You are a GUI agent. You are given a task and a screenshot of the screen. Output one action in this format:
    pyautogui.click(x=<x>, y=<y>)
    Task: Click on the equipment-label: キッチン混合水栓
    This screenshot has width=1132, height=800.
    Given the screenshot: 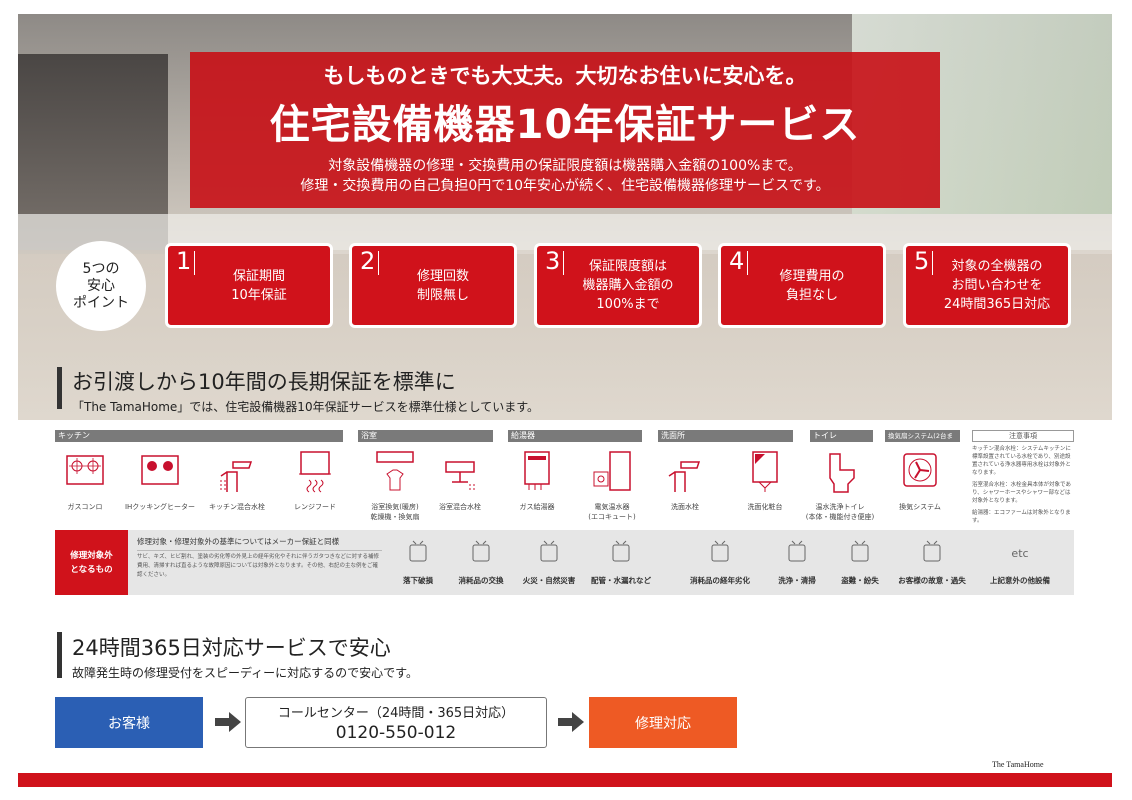 What is the action you would take?
    pyautogui.click(x=237, y=507)
    